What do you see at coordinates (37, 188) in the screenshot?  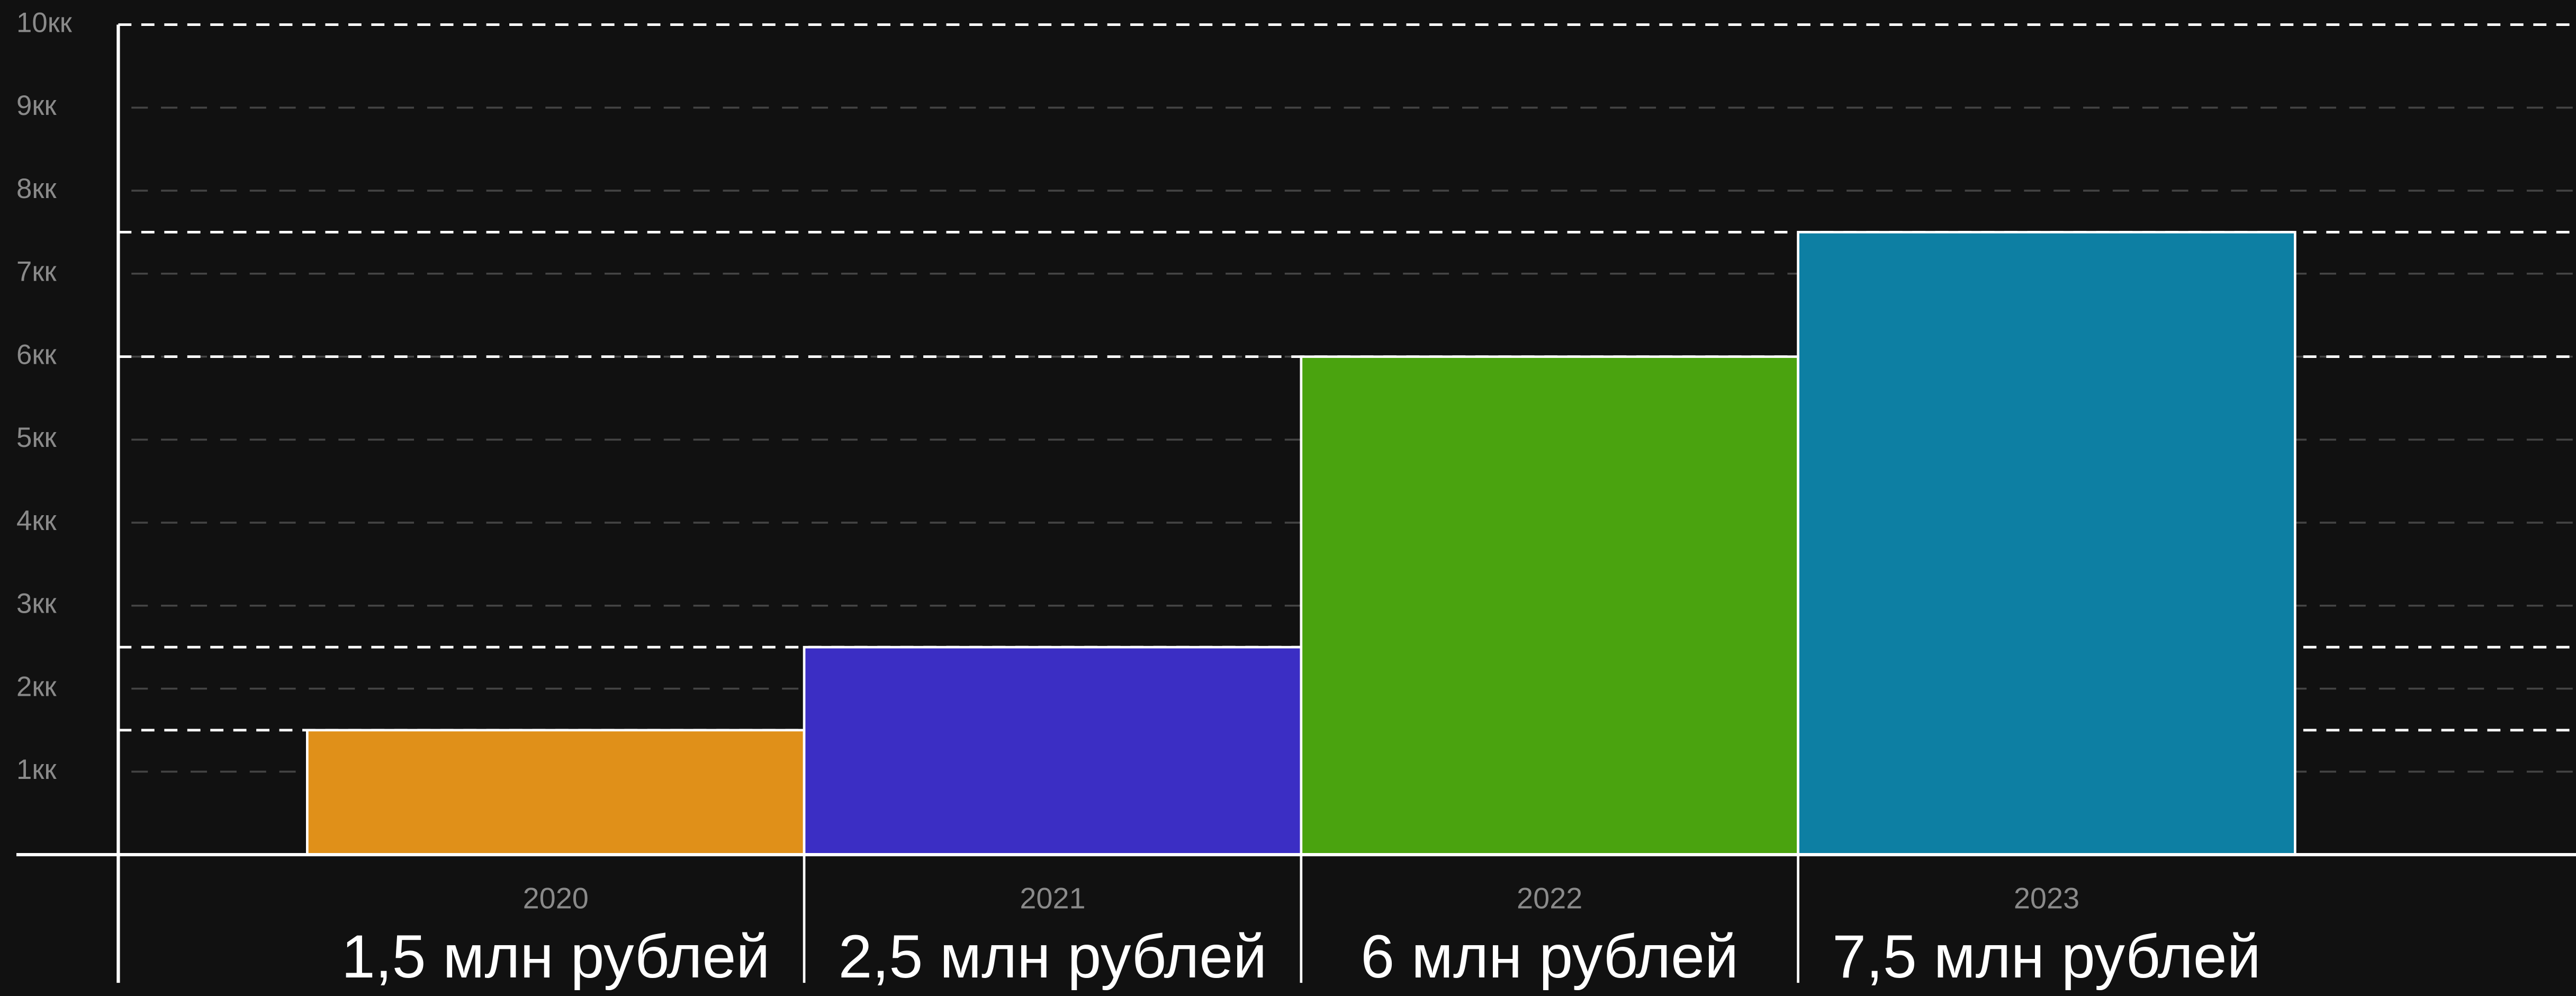 I see `y-tick-label: 8кк` at bounding box center [37, 188].